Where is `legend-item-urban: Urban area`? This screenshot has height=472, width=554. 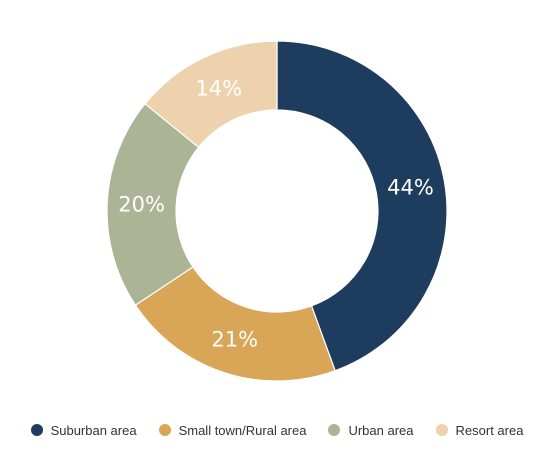 legend-item-urban: Urban area is located at coordinates (371, 430).